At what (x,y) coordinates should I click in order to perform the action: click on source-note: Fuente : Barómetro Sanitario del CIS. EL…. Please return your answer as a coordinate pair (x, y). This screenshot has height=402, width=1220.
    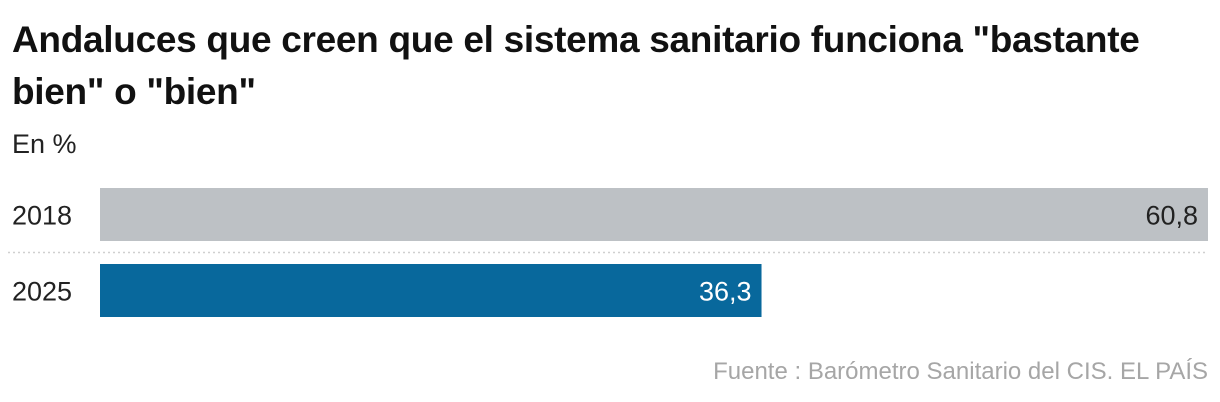
    Looking at the image, I should click on (960, 371).